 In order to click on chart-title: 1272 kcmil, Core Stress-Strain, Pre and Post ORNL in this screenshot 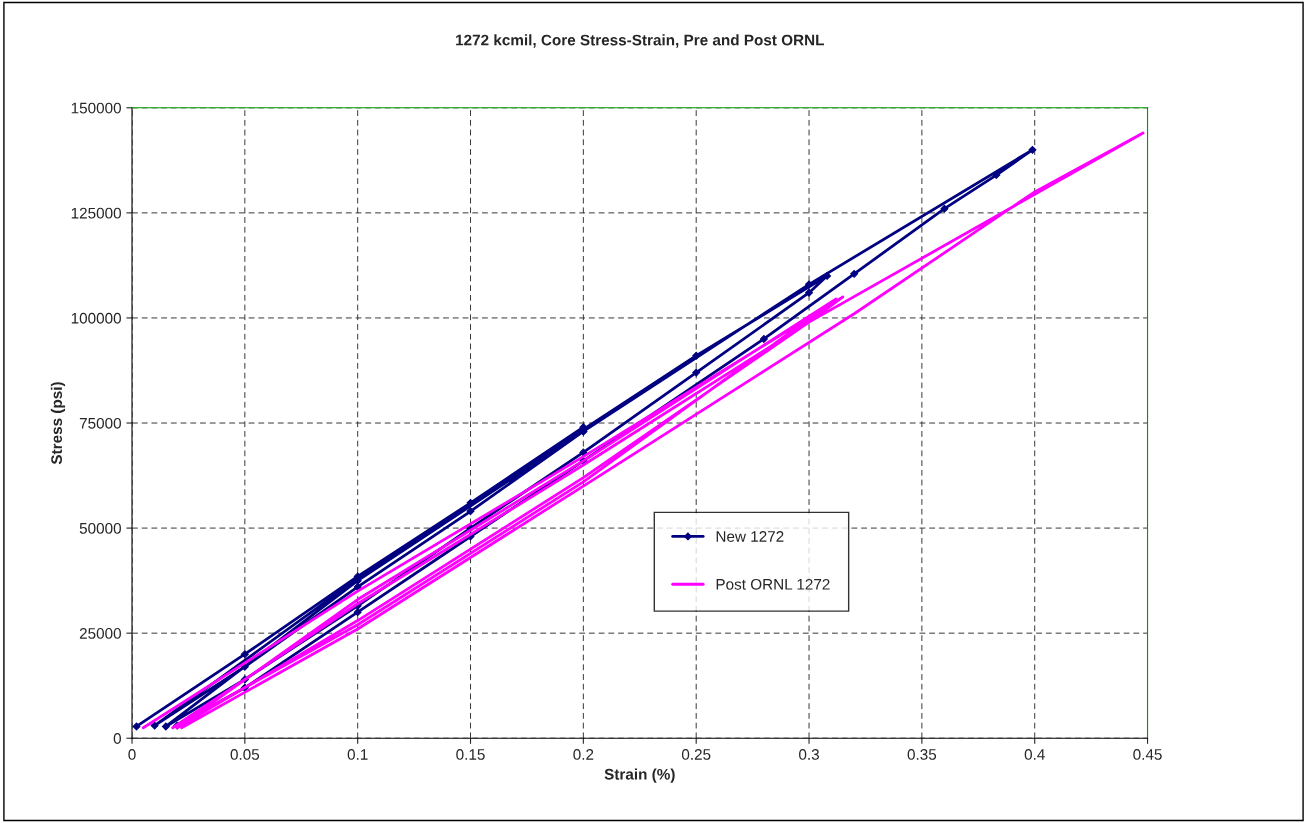, I will do `click(640, 41)`.